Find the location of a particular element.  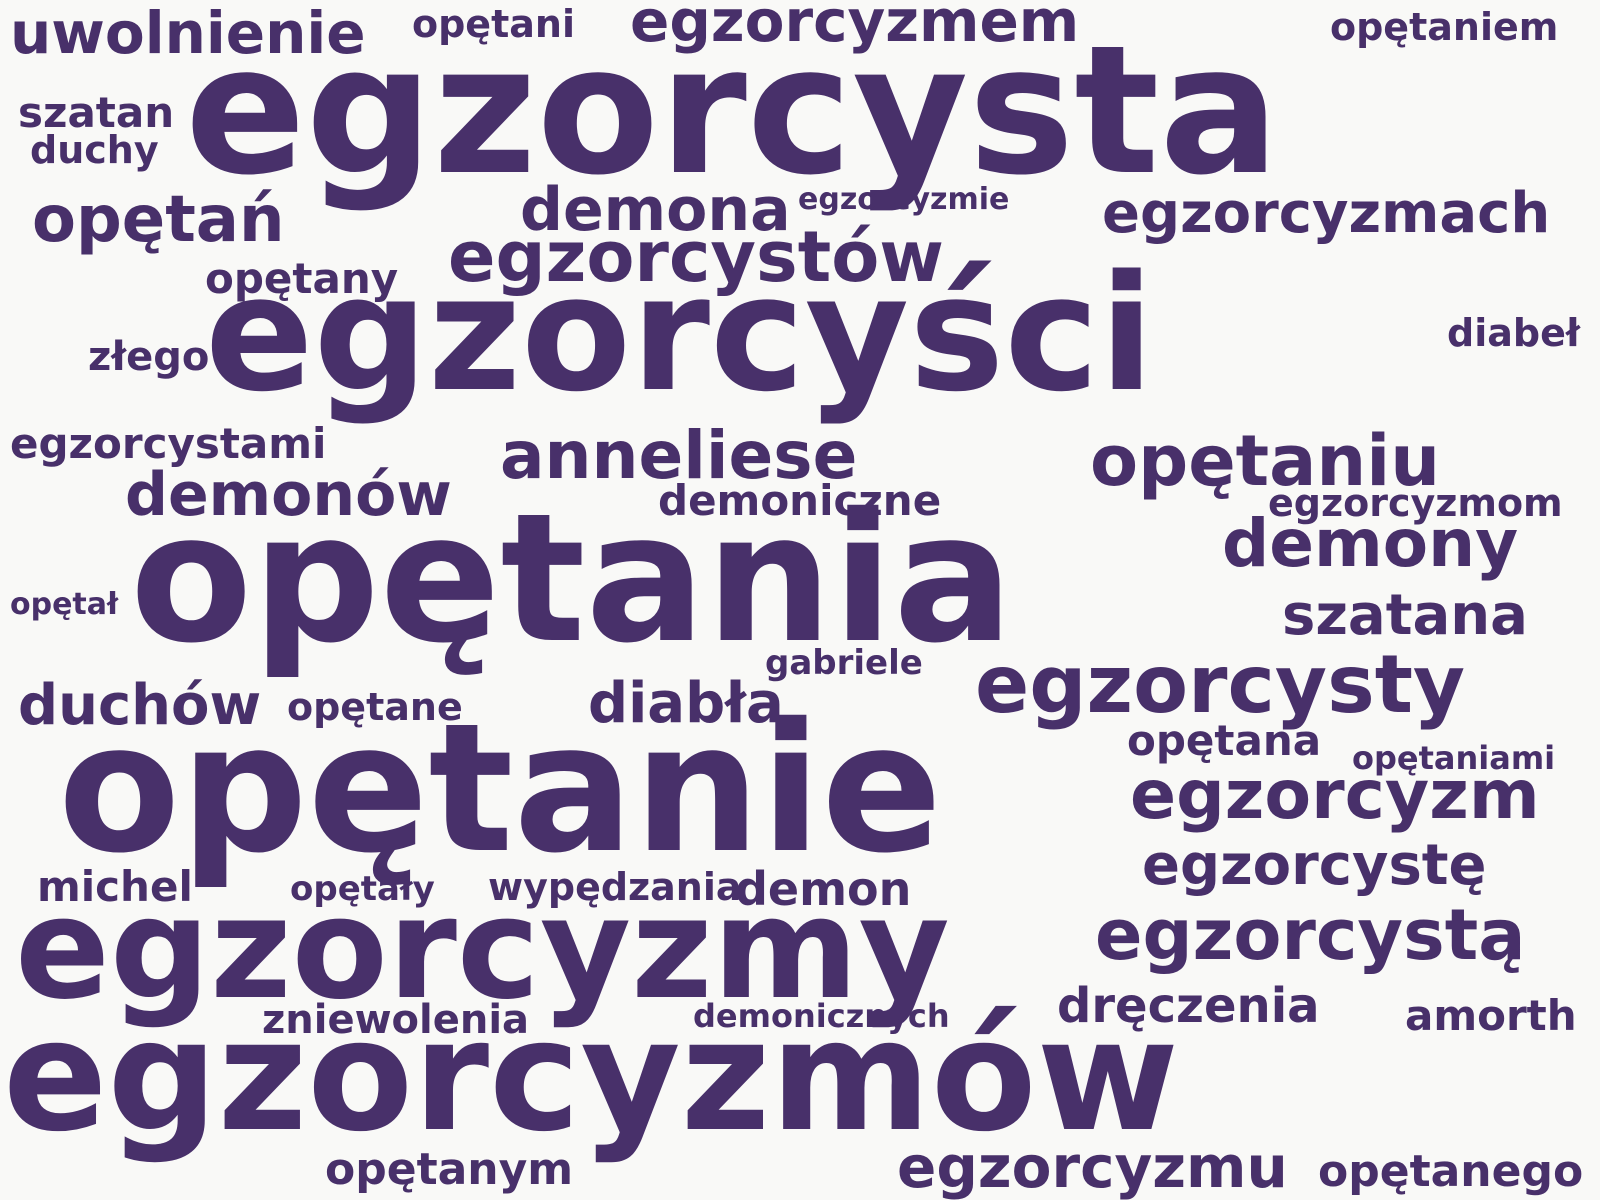

word-wypedzania: wypędzania is located at coordinates (615, 887).